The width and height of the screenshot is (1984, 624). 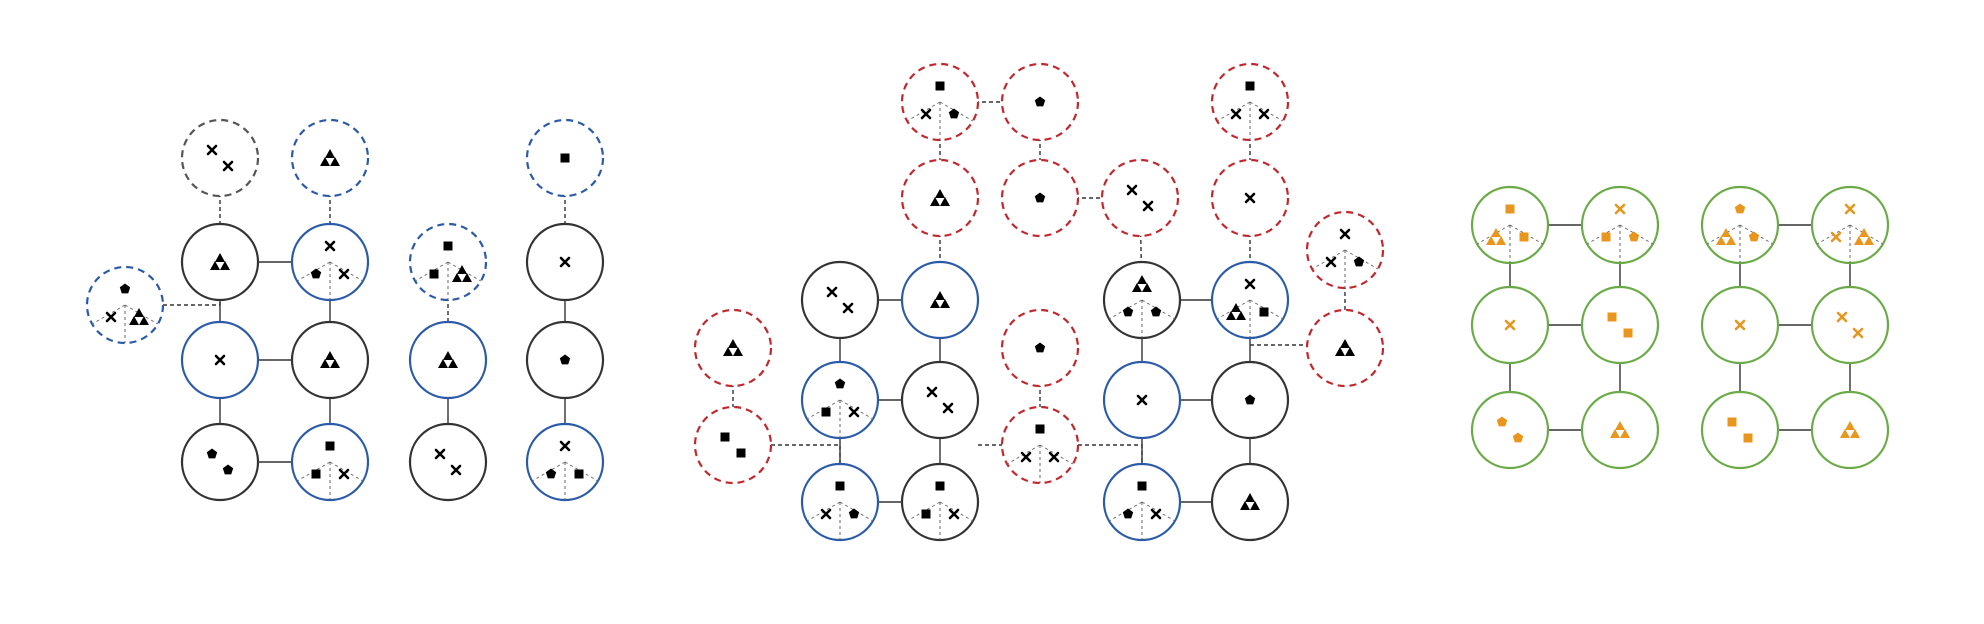 I want to click on node-r-d1, so click(x=1740, y=225).